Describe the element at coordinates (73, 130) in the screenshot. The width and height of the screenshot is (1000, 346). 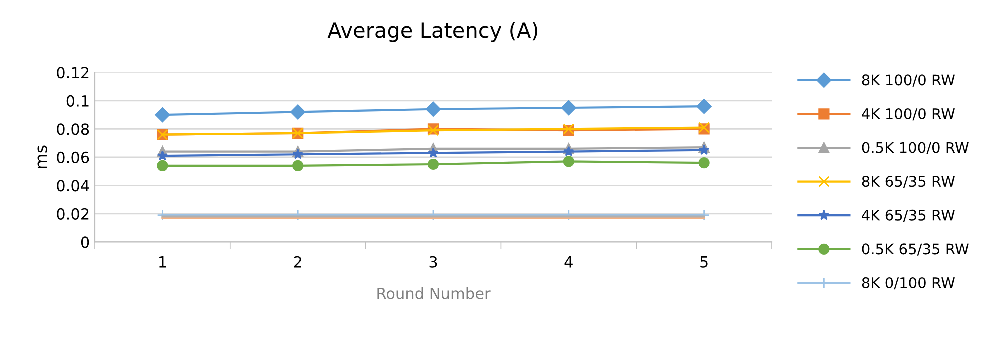
I see `y-tick-label: 0.08` at that location.